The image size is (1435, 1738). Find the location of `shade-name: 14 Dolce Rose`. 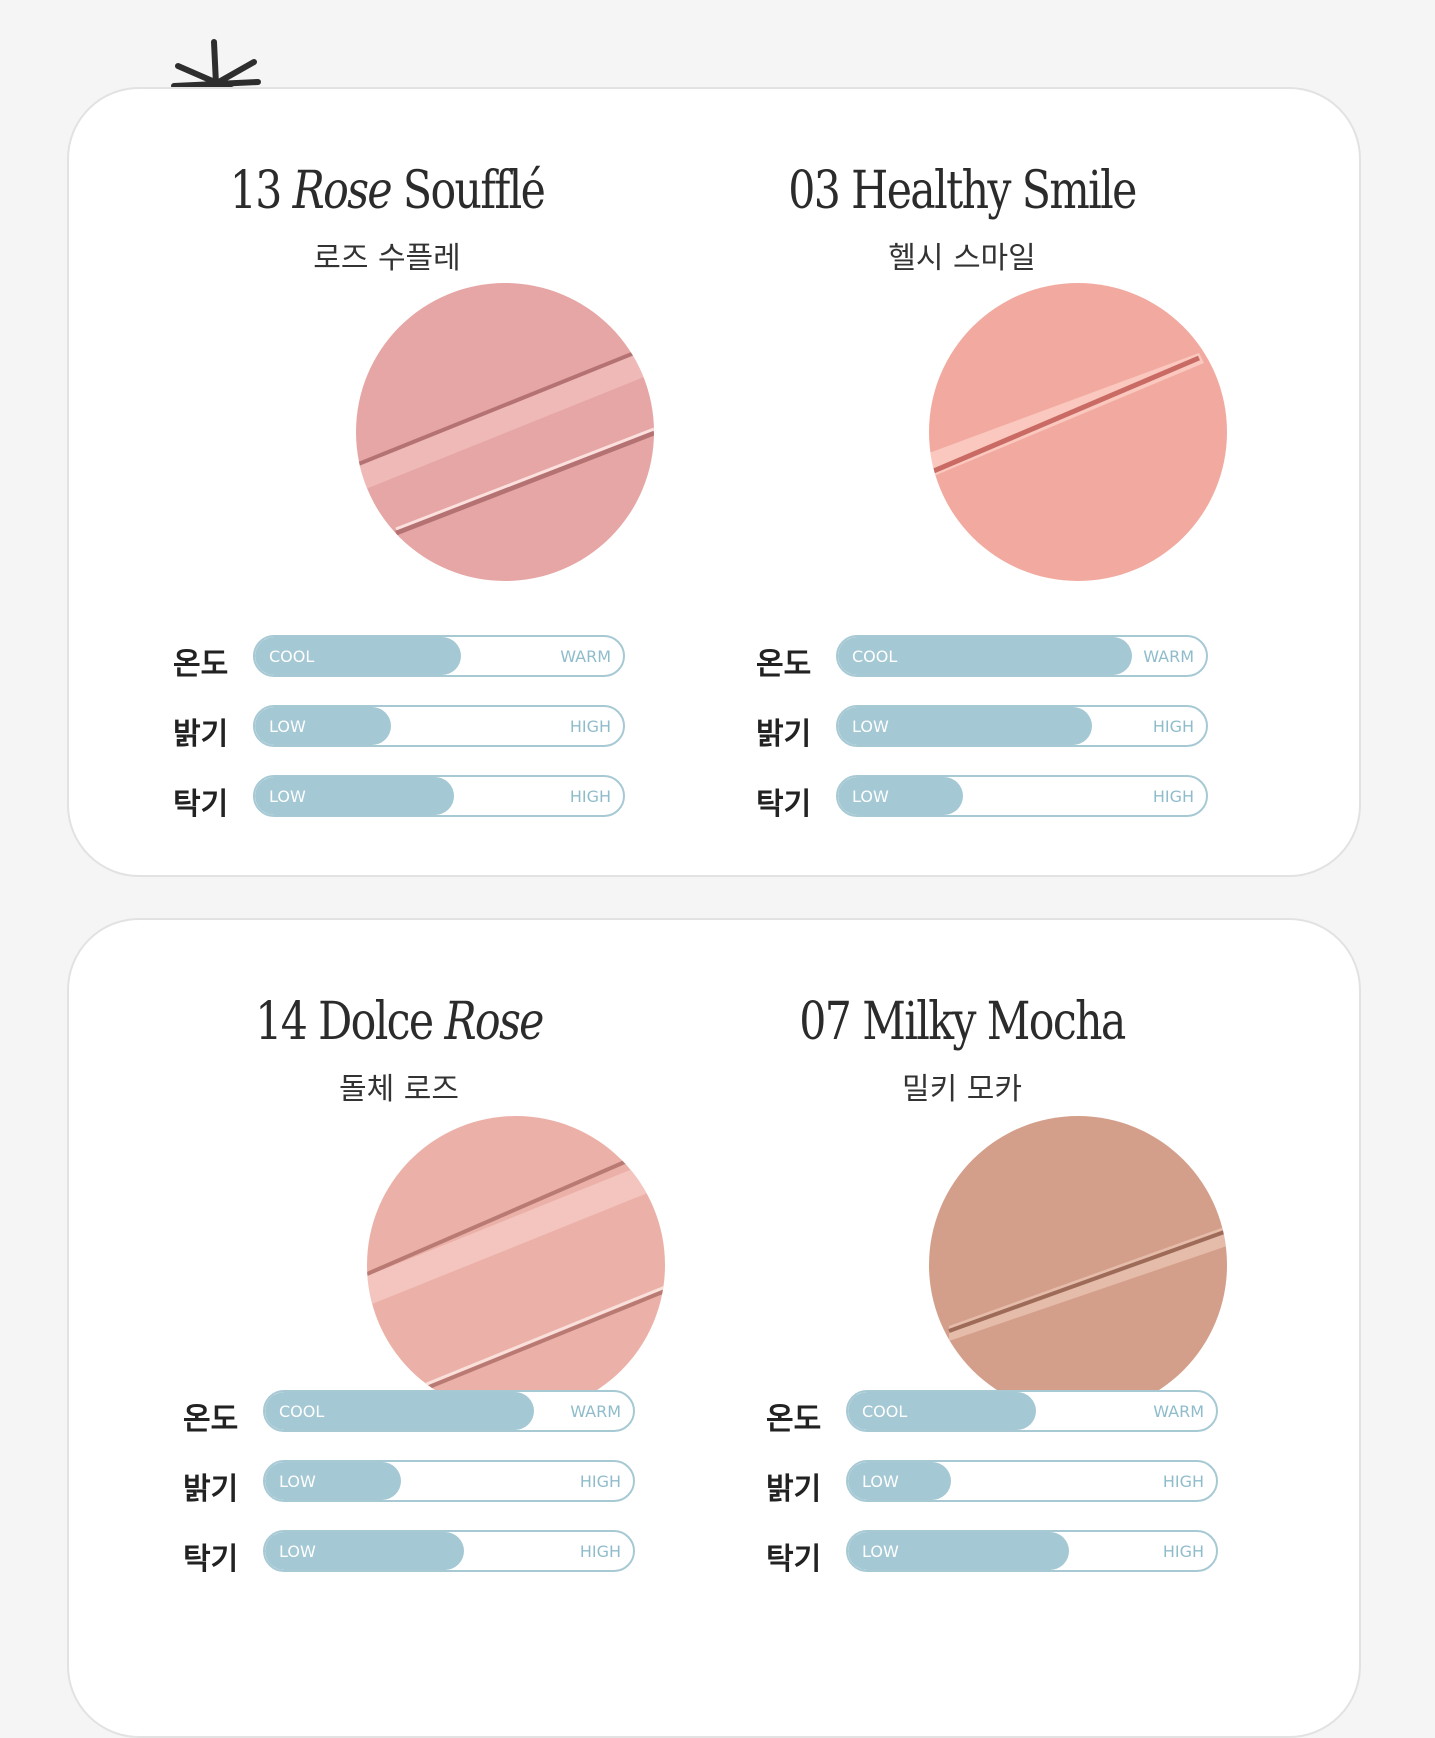

shade-name: 14 Dolce Rose is located at coordinates (399, 1022).